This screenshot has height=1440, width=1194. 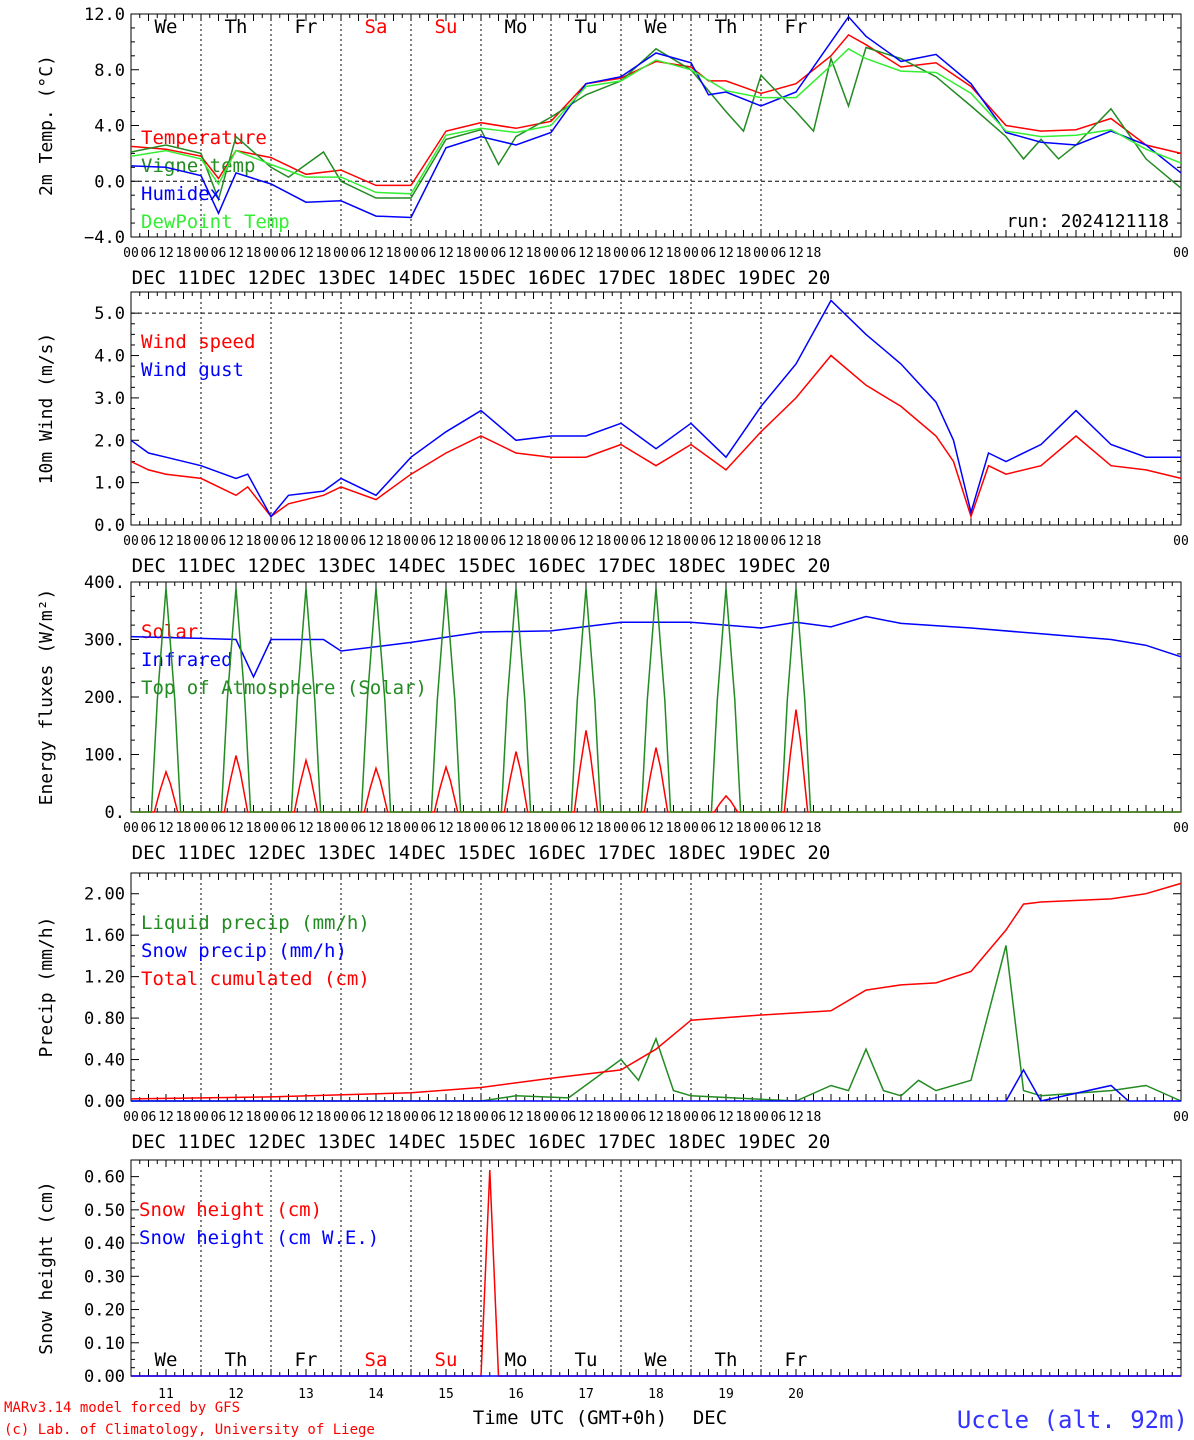 What do you see at coordinates (796, 1142) in the screenshot?
I see `date-label: DEC 20` at bounding box center [796, 1142].